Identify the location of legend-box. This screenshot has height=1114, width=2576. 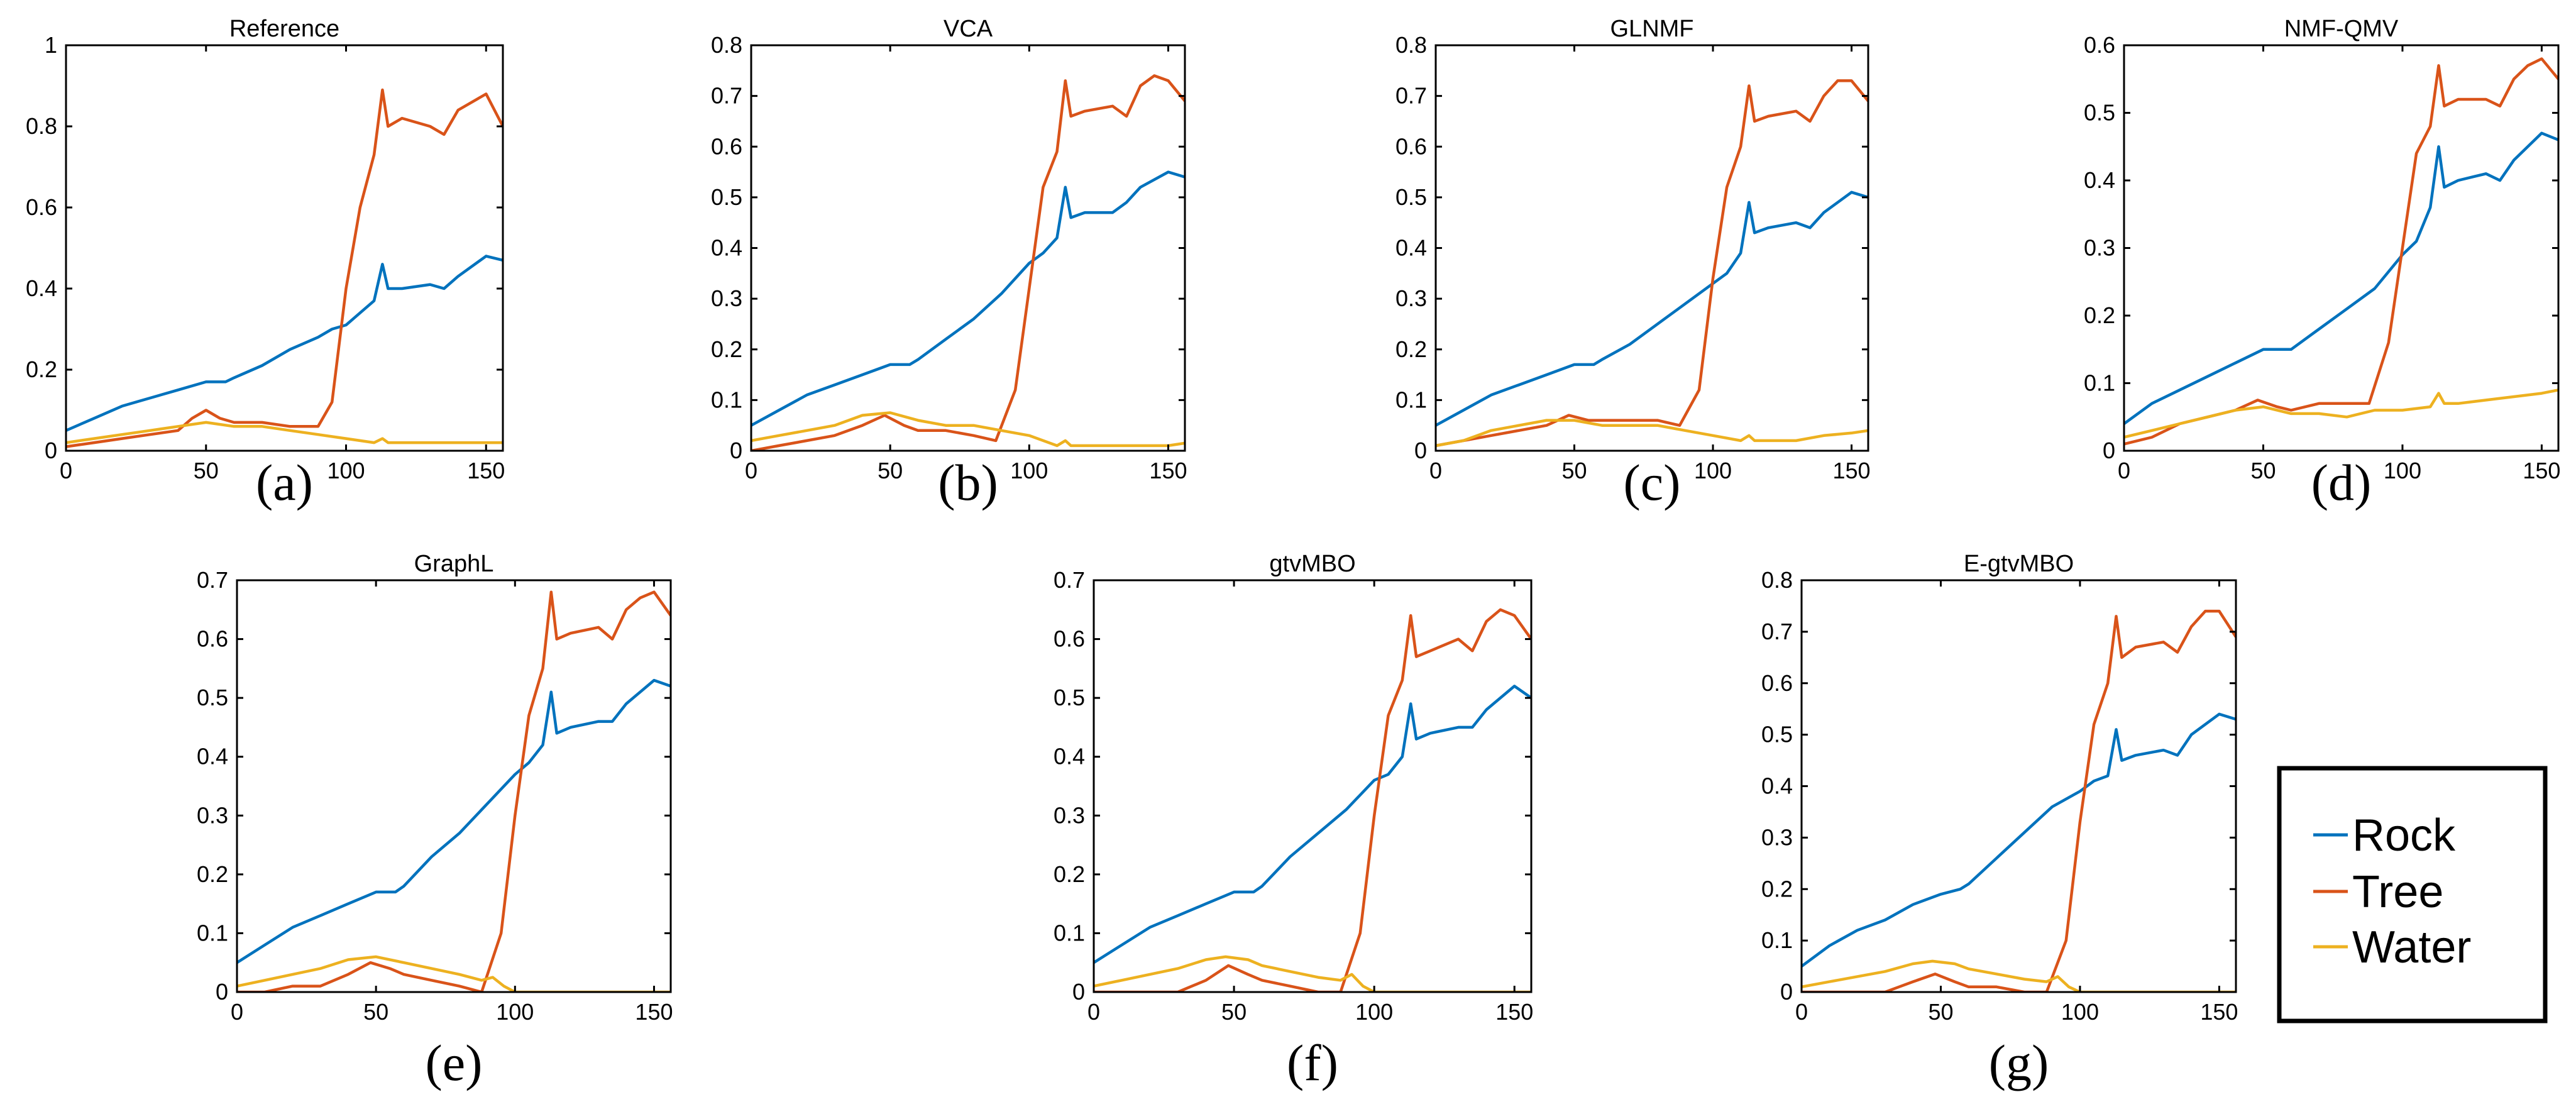
(2412, 894).